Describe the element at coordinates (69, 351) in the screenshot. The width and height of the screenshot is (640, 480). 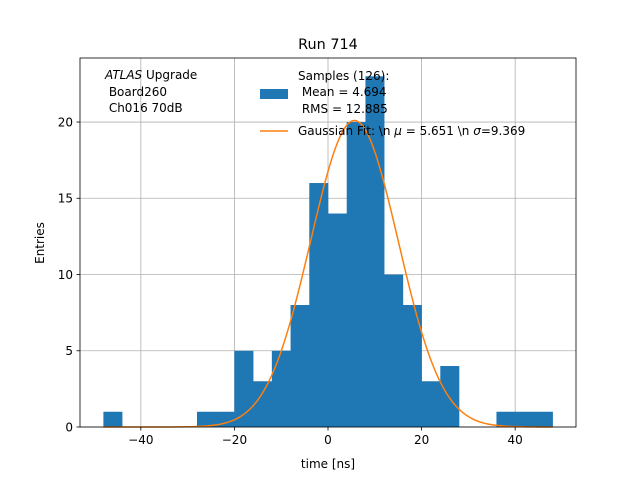
I see `y-tick-label-1: 5` at that location.